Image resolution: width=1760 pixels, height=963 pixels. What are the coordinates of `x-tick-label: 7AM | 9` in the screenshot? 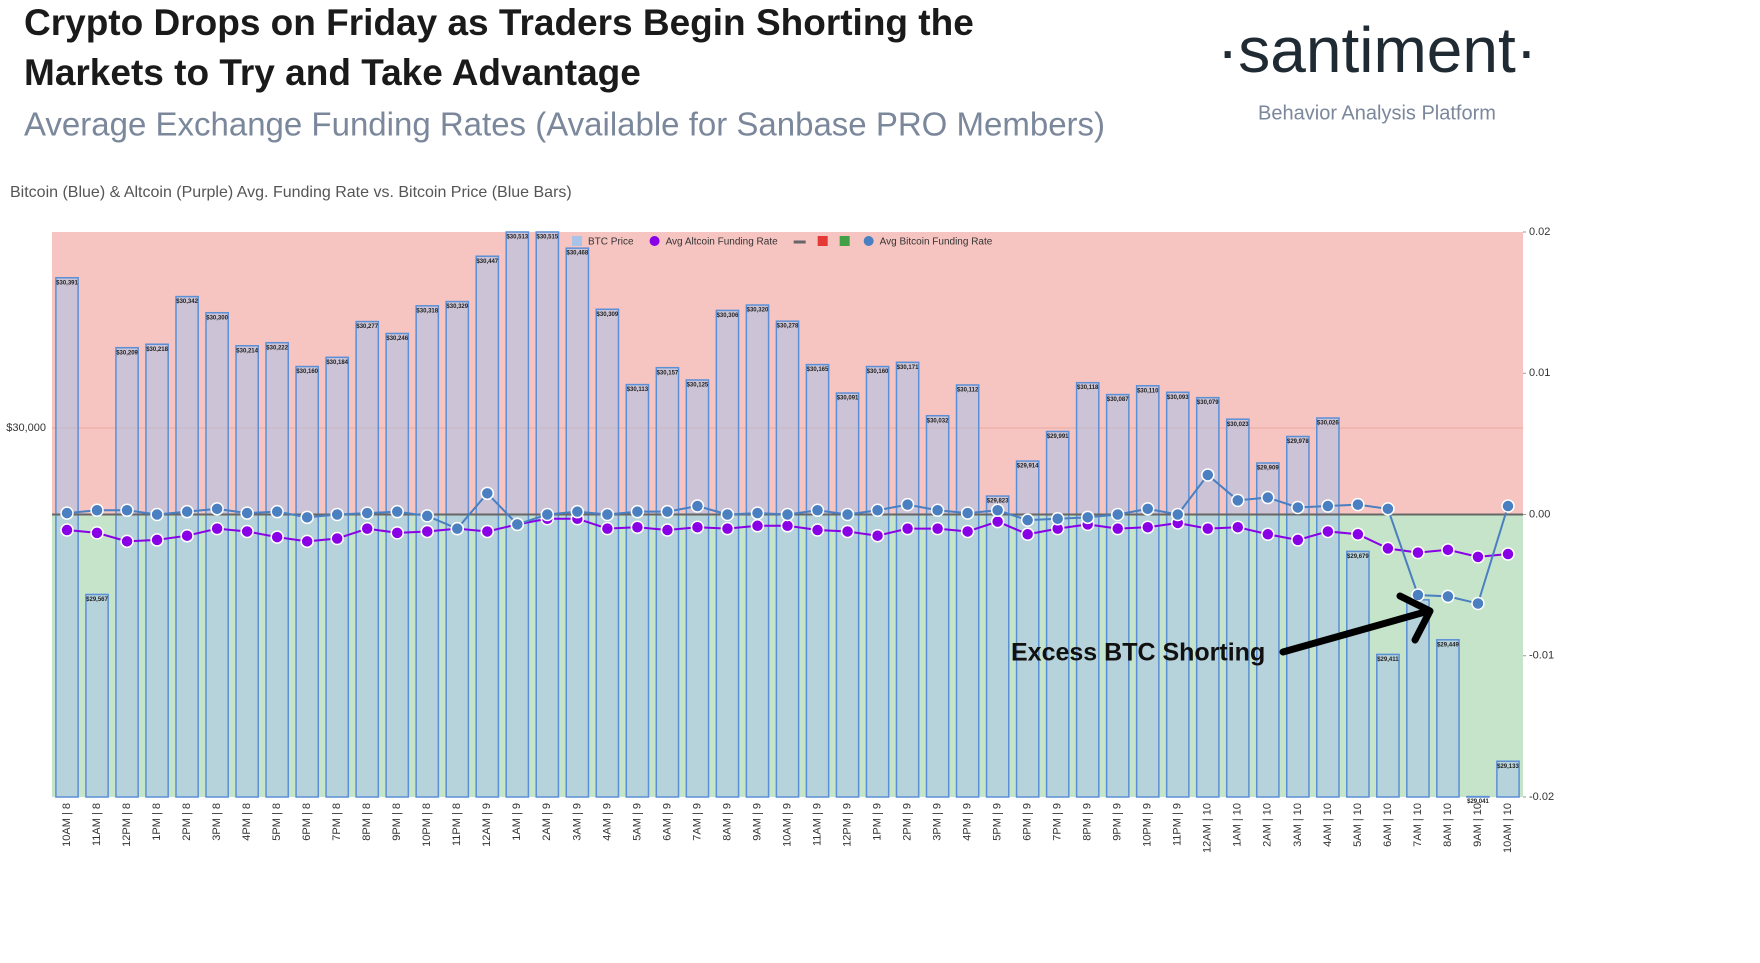 It's located at (697, 822).